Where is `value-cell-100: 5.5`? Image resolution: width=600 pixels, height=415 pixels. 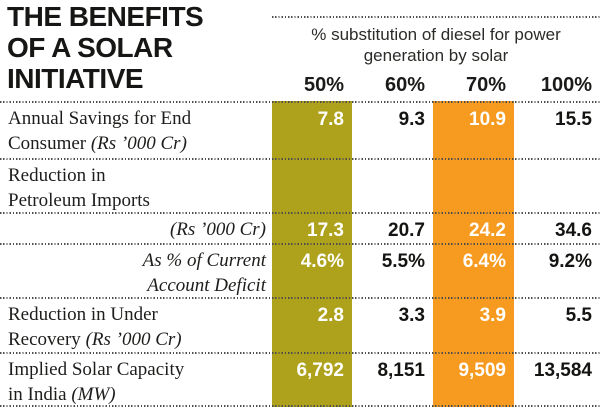
value-cell-100: 5.5 is located at coordinates (578, 315).